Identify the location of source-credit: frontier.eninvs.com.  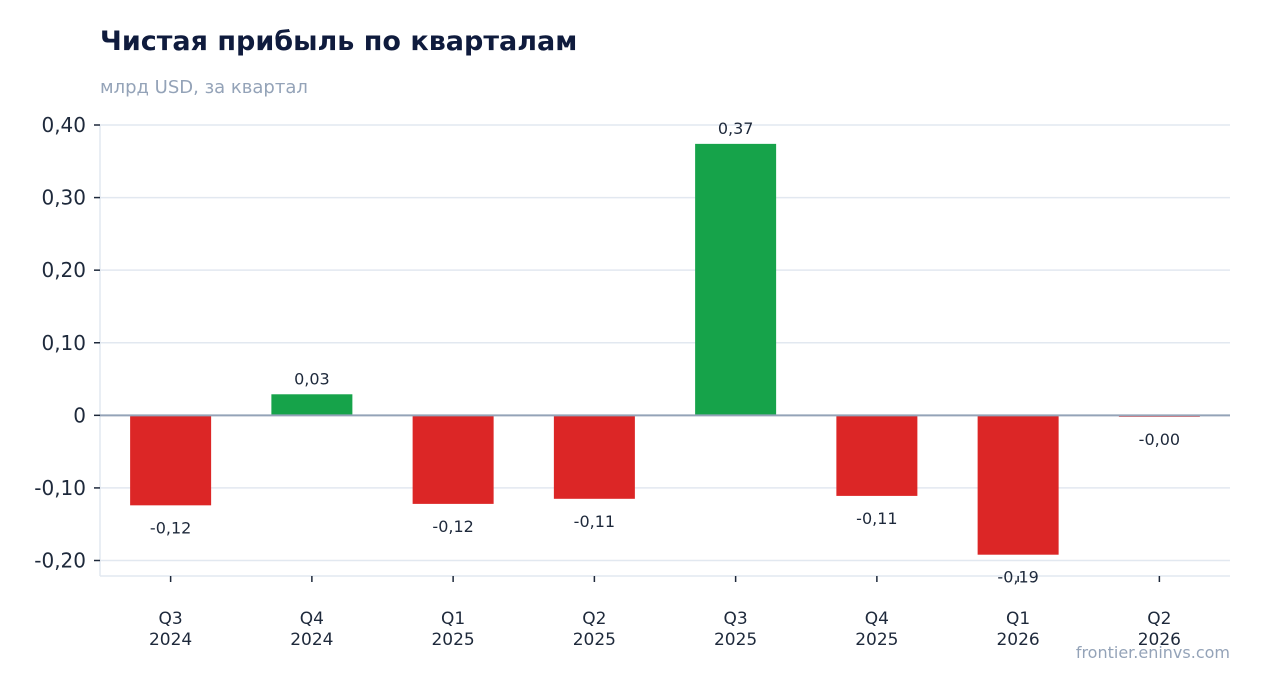
(1152, 652).